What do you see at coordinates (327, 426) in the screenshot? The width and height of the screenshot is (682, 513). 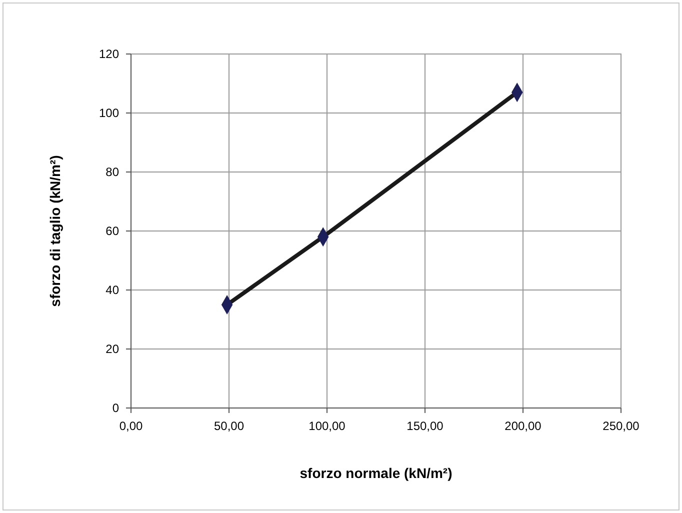 I see `x-tick-label: 100,00` at bounding box center [327, 426].